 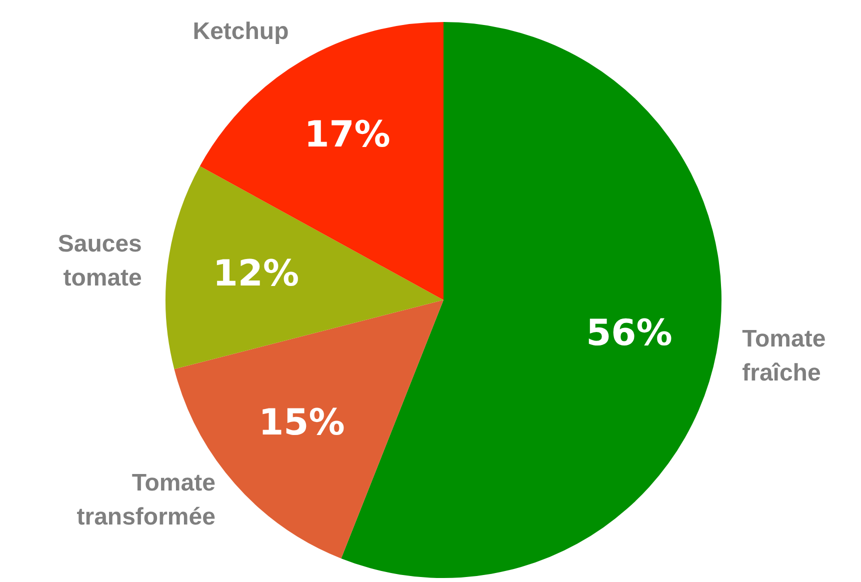 What do you see at coordinates (100, 261) in the screenshot?
I see `slice-label: Sauces tomate` at bounding box center [100, 261].